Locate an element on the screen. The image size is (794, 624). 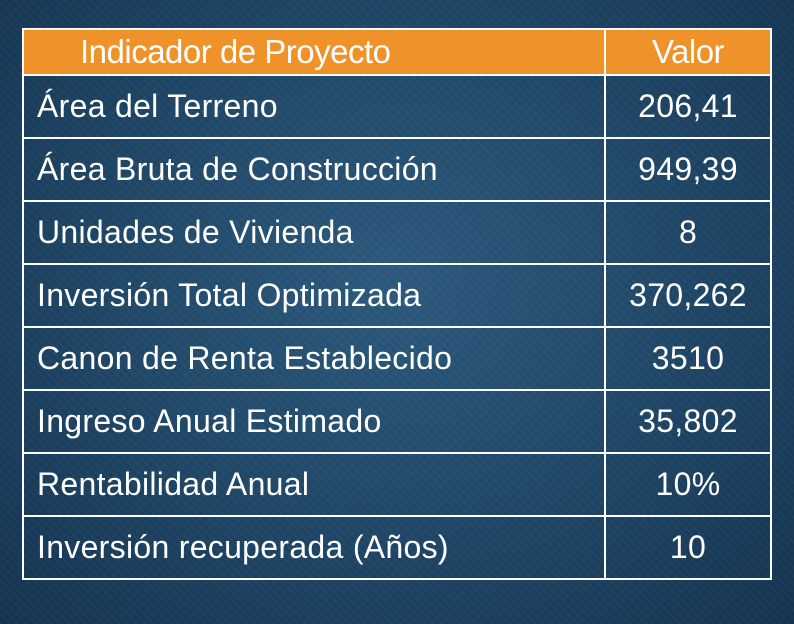
table-header-row: Indicador de Proyecto Valor is located at coordinates (397, 52).